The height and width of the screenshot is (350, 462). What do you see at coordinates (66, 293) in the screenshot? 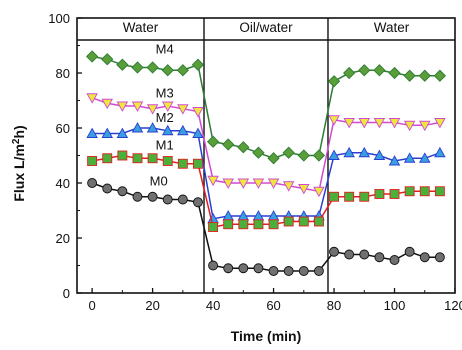
I see `y-tick-label: 0` at bounding box center [66, 293].